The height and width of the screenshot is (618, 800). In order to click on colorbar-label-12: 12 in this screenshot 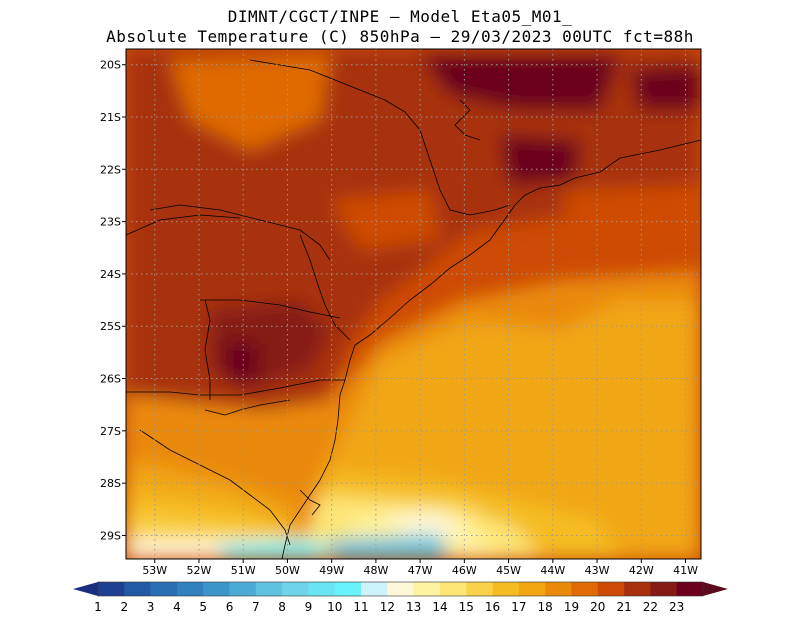, I will do `click(387, 607)`.